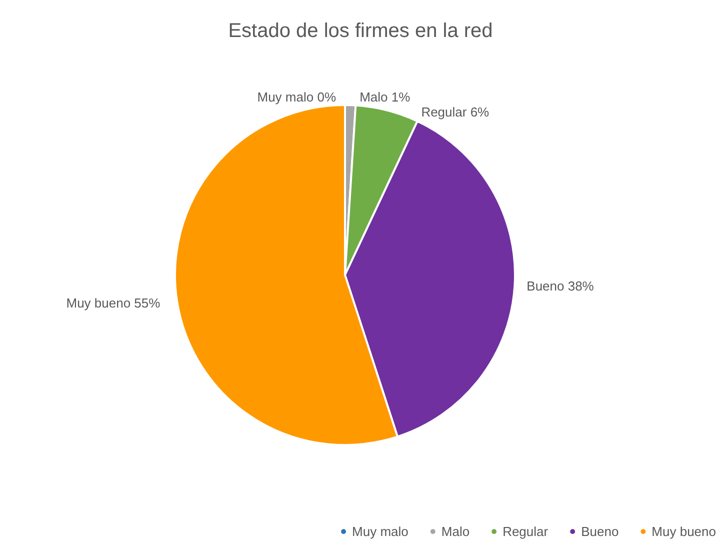 The width and height of the screenshot is (721, 551). Describe the element at coordinates (560, 286) in the screenshot. I see `category-label: Bueno 38%` at that location.